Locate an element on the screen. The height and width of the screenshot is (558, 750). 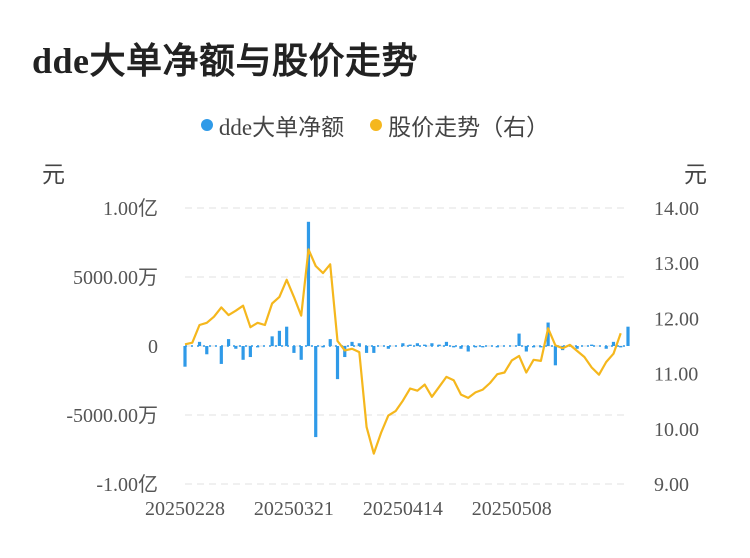
right-tick-label: 12.00 is located at coordinates (676, 319).